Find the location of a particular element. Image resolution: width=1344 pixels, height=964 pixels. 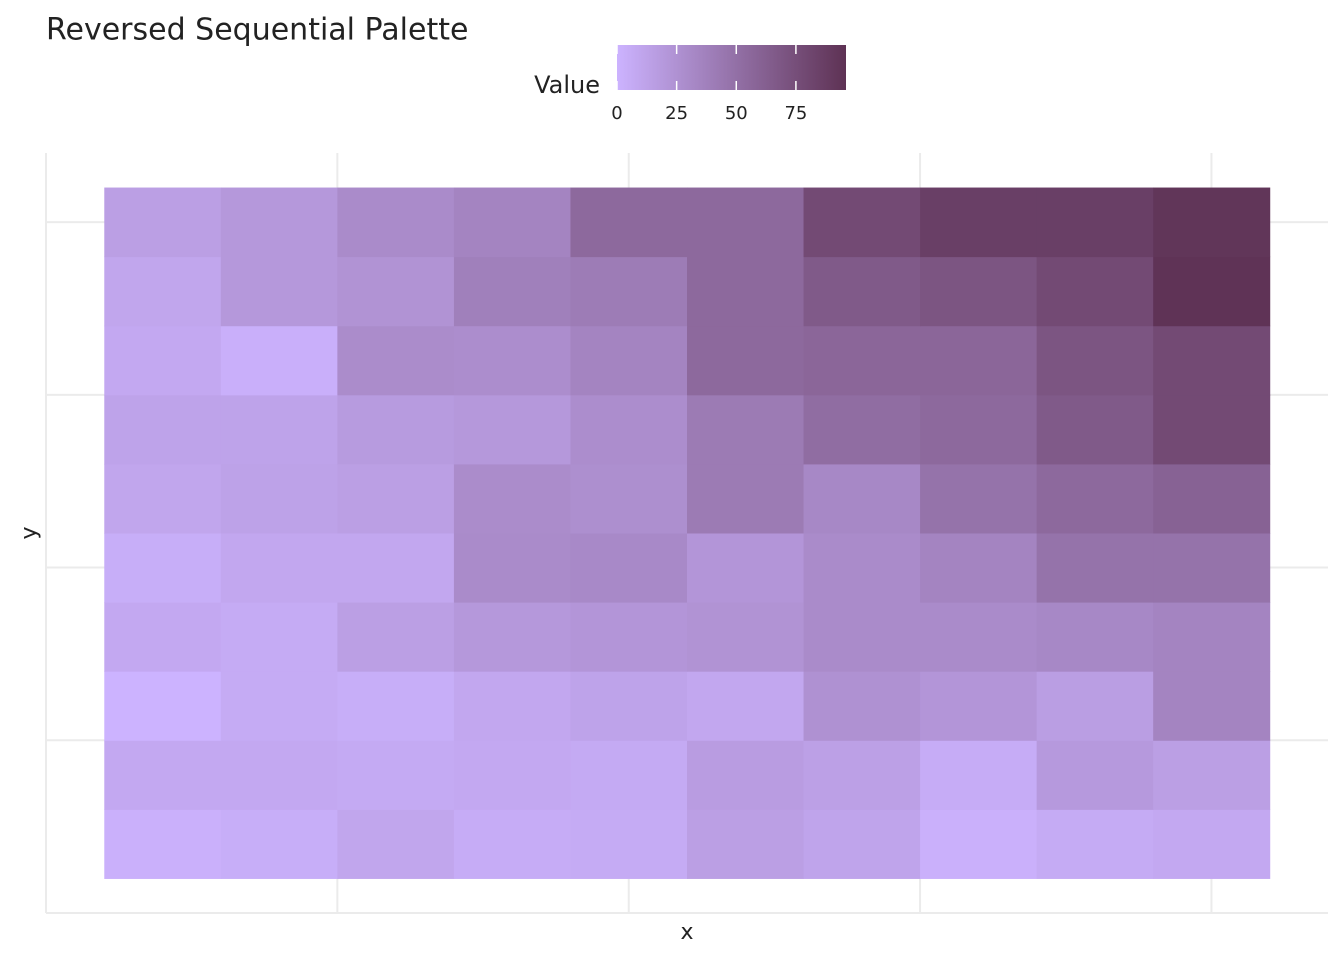

y-axis-label: y is located at coordinates (29, 532).